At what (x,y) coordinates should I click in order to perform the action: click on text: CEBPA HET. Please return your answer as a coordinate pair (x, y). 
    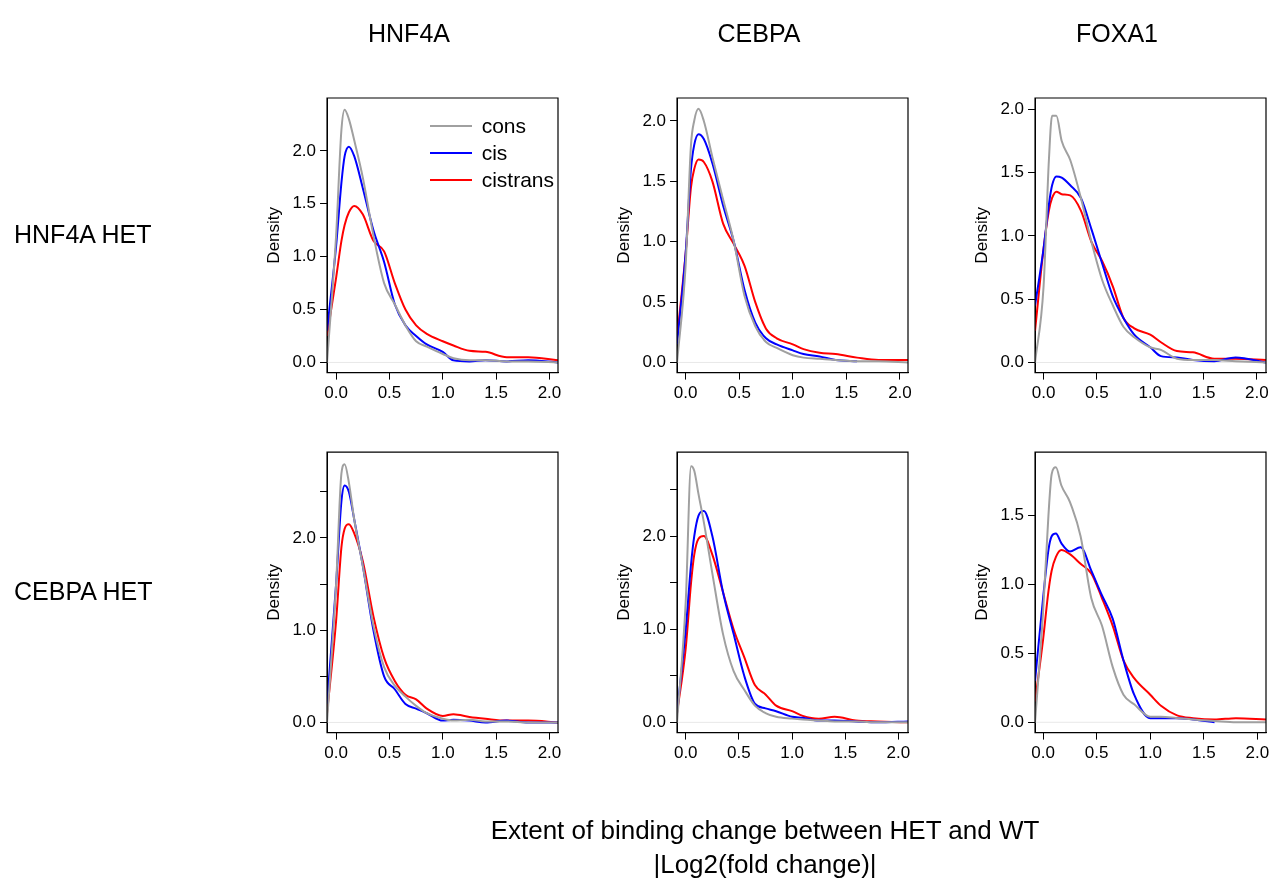
    Looking at the image, I should click on (84, 592).